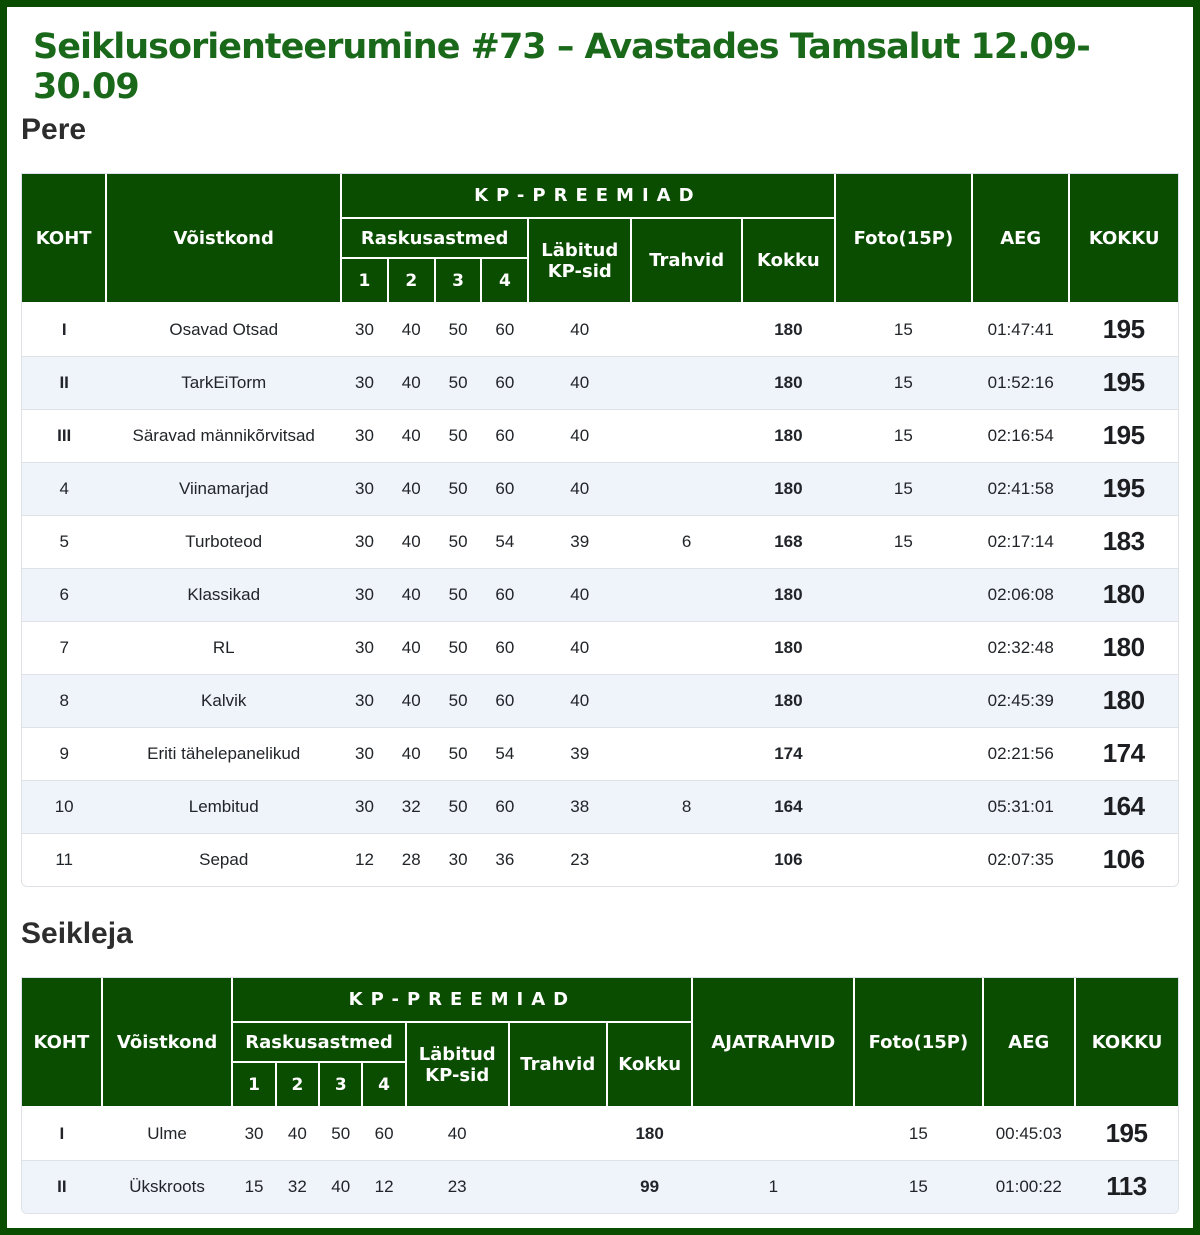  I want to click on col-header-kp-preemiad: KP-PREEMIAD, so click(462, 1000).